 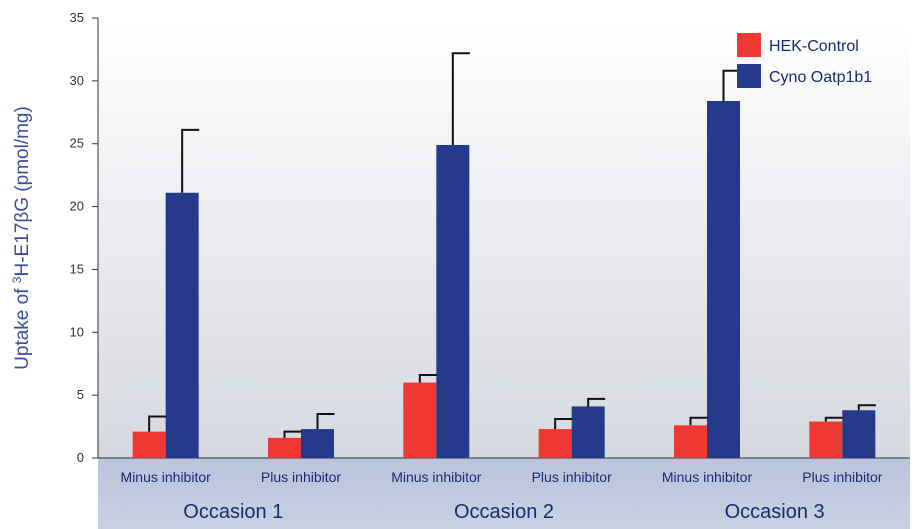 What do you see at coordinates (77, 268) in the screenshot?
I see `y-tick-label: 15` at bounding box center [77, 268].